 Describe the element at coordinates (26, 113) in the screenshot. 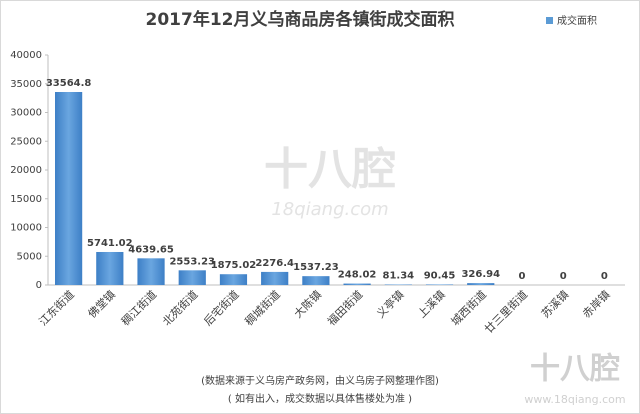

I see `y-tick-label: 30000` at that location.